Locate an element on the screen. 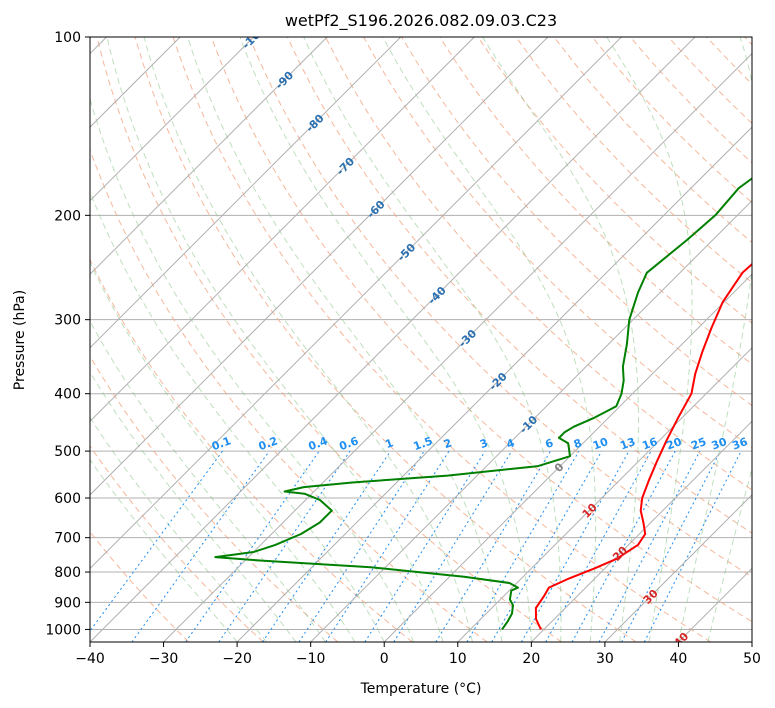 The width and height of the screenshot is (775, 708). temperature-profile-line is located at coordinates (643, 446).